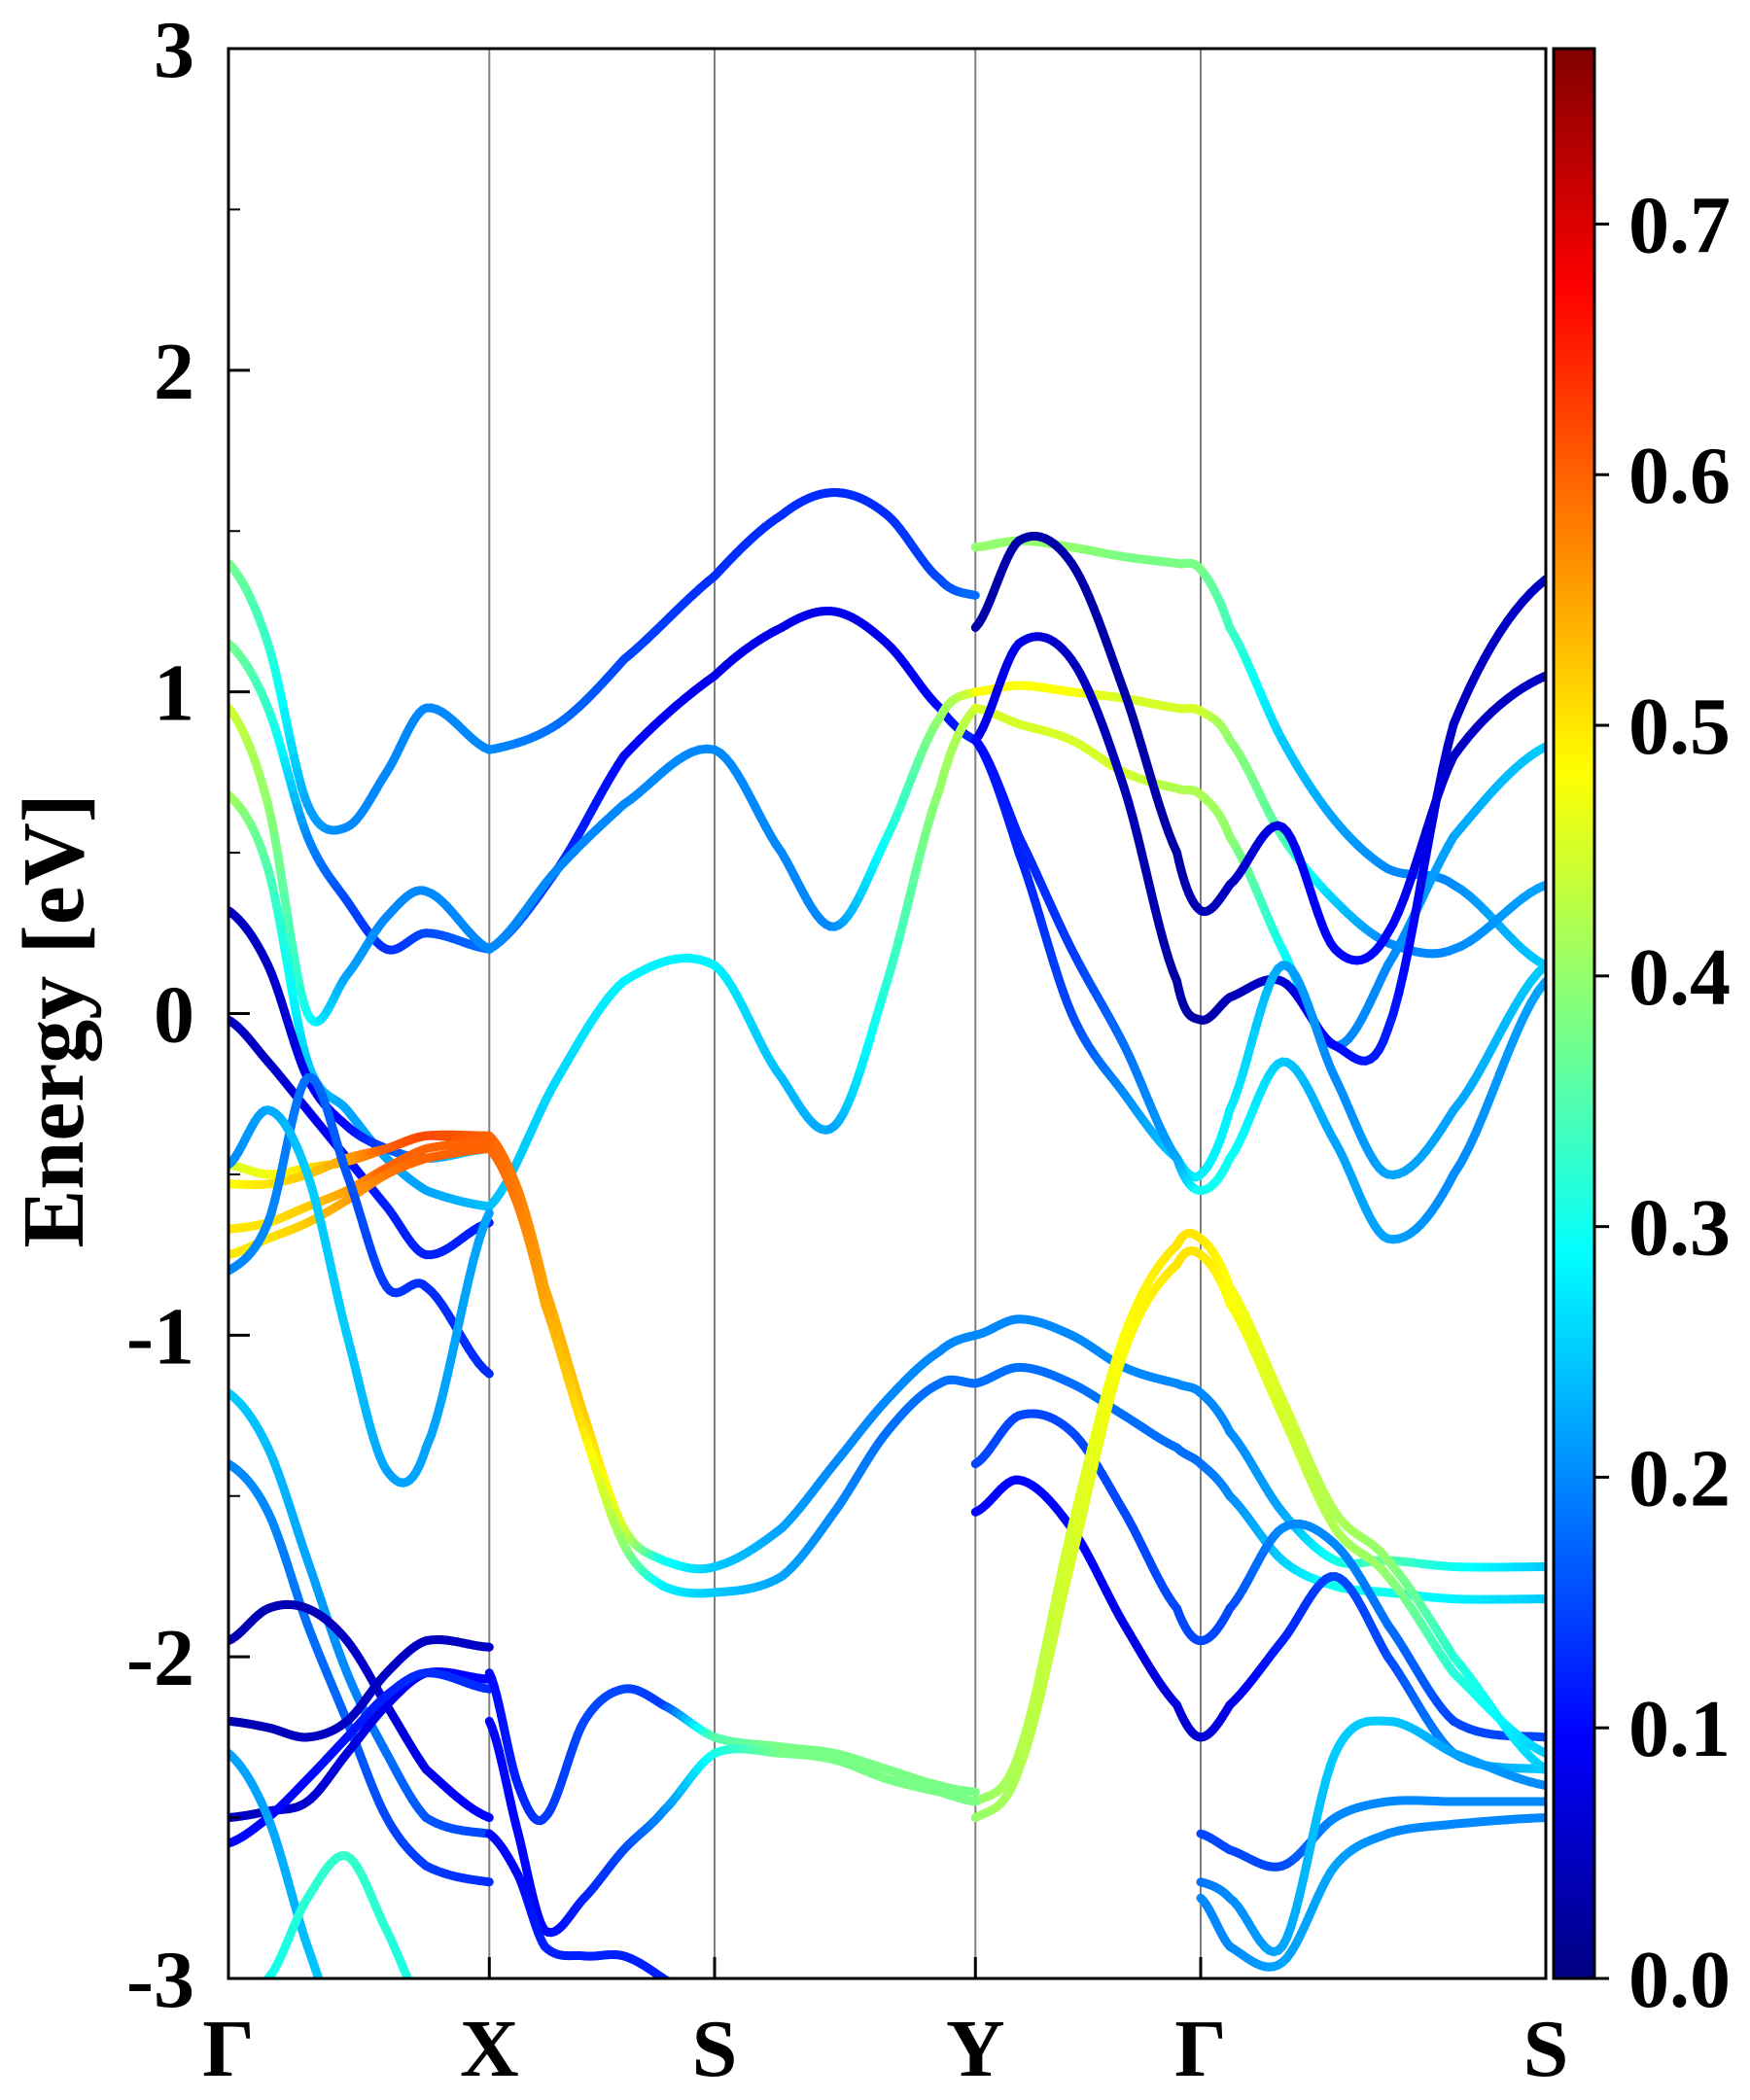 The image size is (1750, 2100). What do you see at coordinates (973, 595) in the screenshot?
I see `band-1-segment` at bounding box center [973, 595].